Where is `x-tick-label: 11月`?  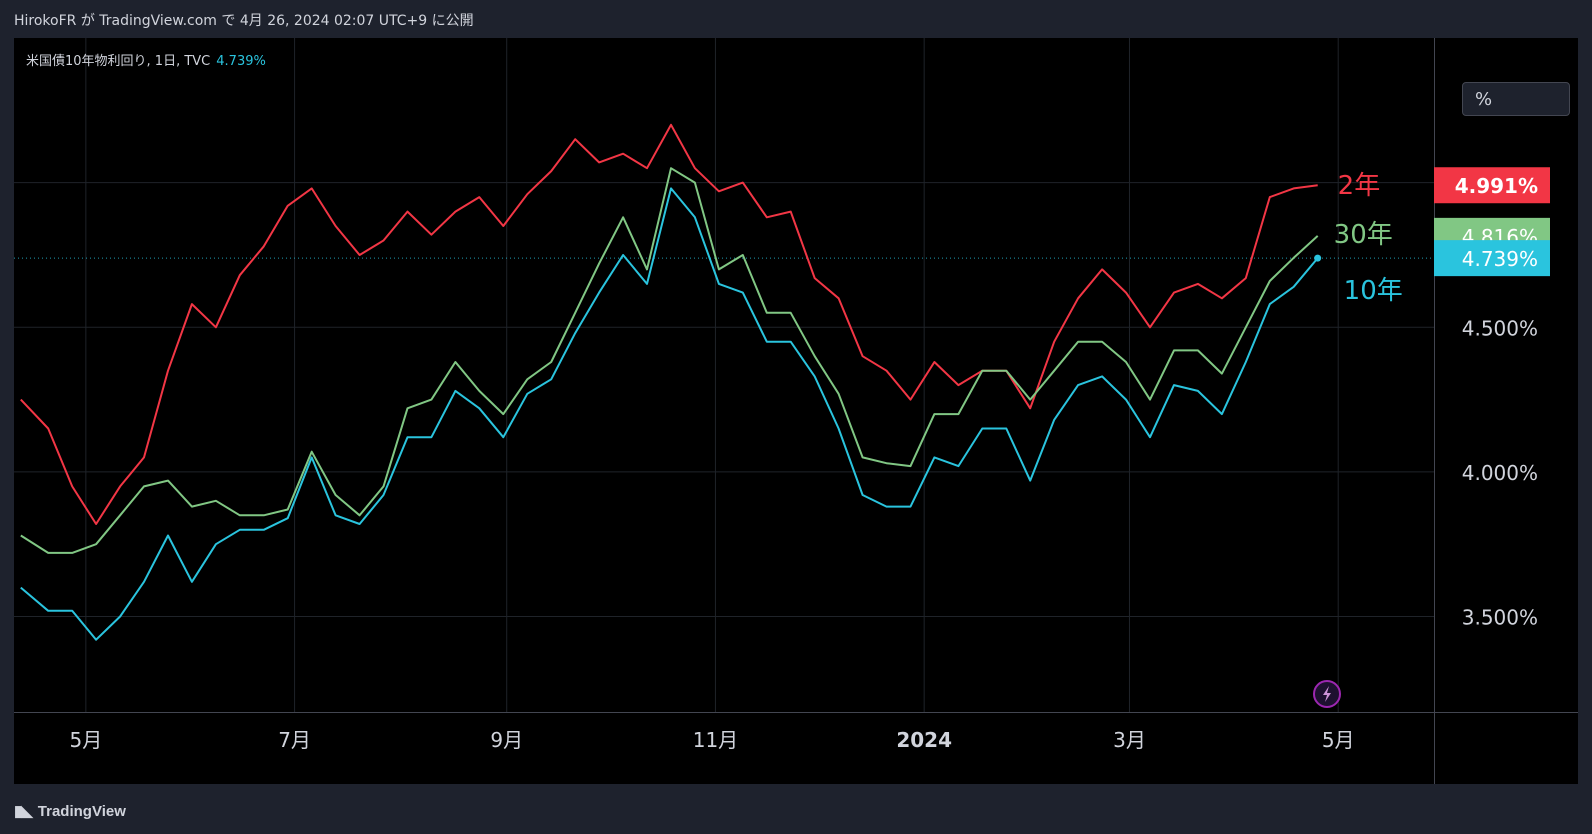
x-tick-label: 11月 is located at coordinates (715, 740).